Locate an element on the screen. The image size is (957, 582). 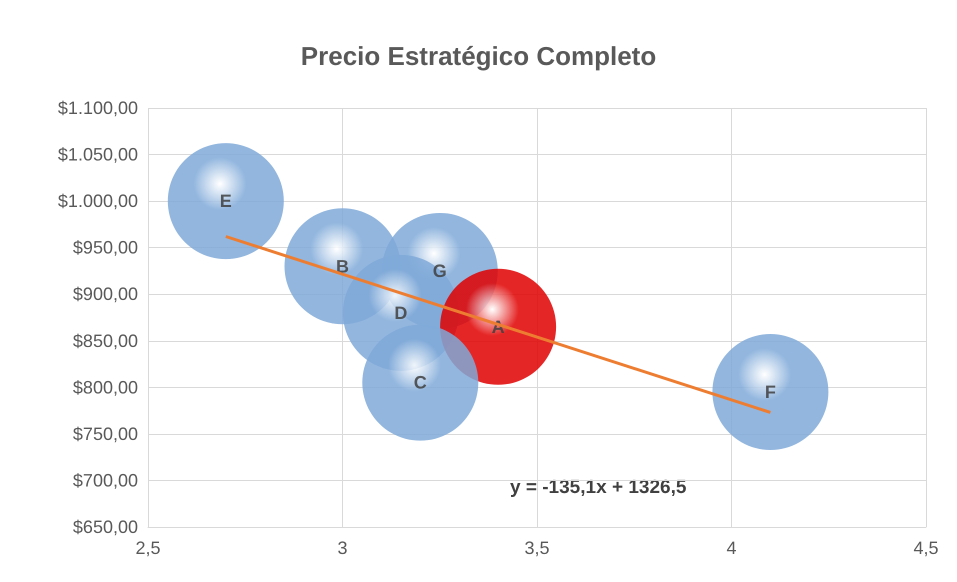
data-label: B is located at coordinates (342, 266).